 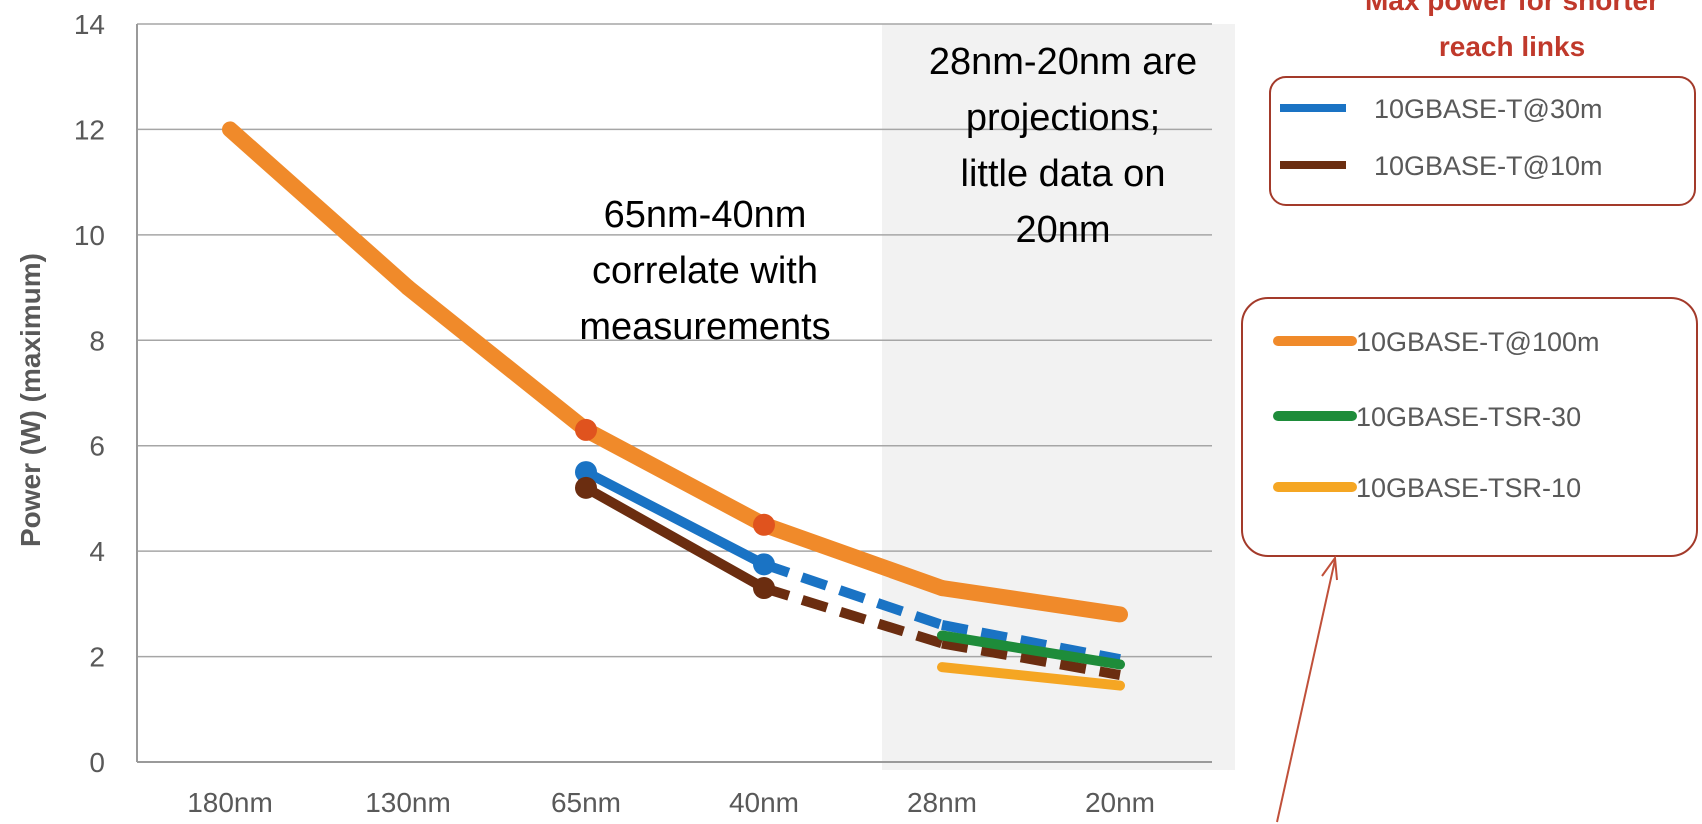 What do you see at coordinates (1063, 118) in the screenshot?
I see `annotation-projections-line-2: projections;` at bounding box center [1063, 118].